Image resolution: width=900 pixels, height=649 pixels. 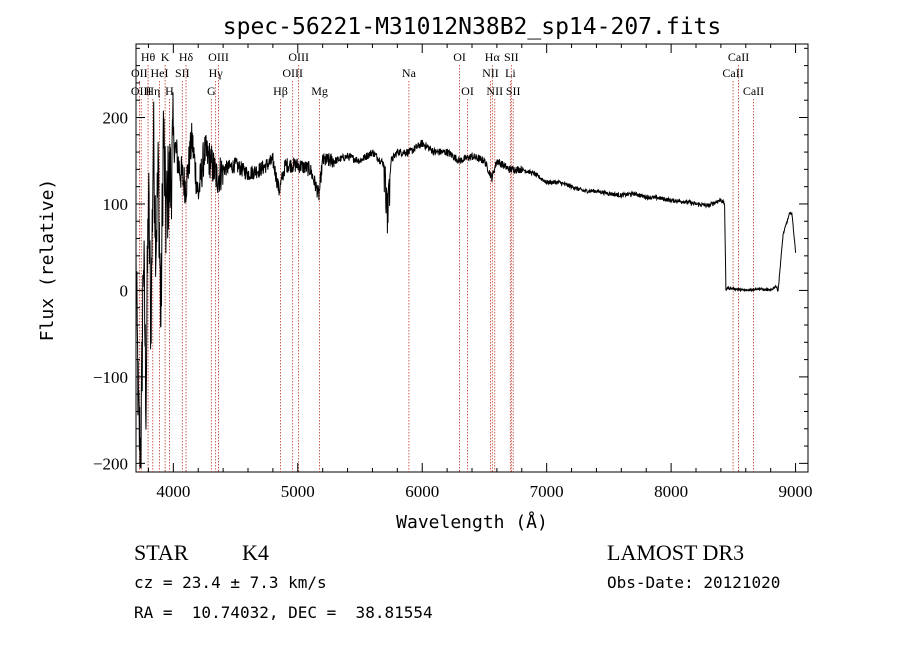 I want to click on observation-date: Obs-Date: 20121020, so click(x=694, y=582).